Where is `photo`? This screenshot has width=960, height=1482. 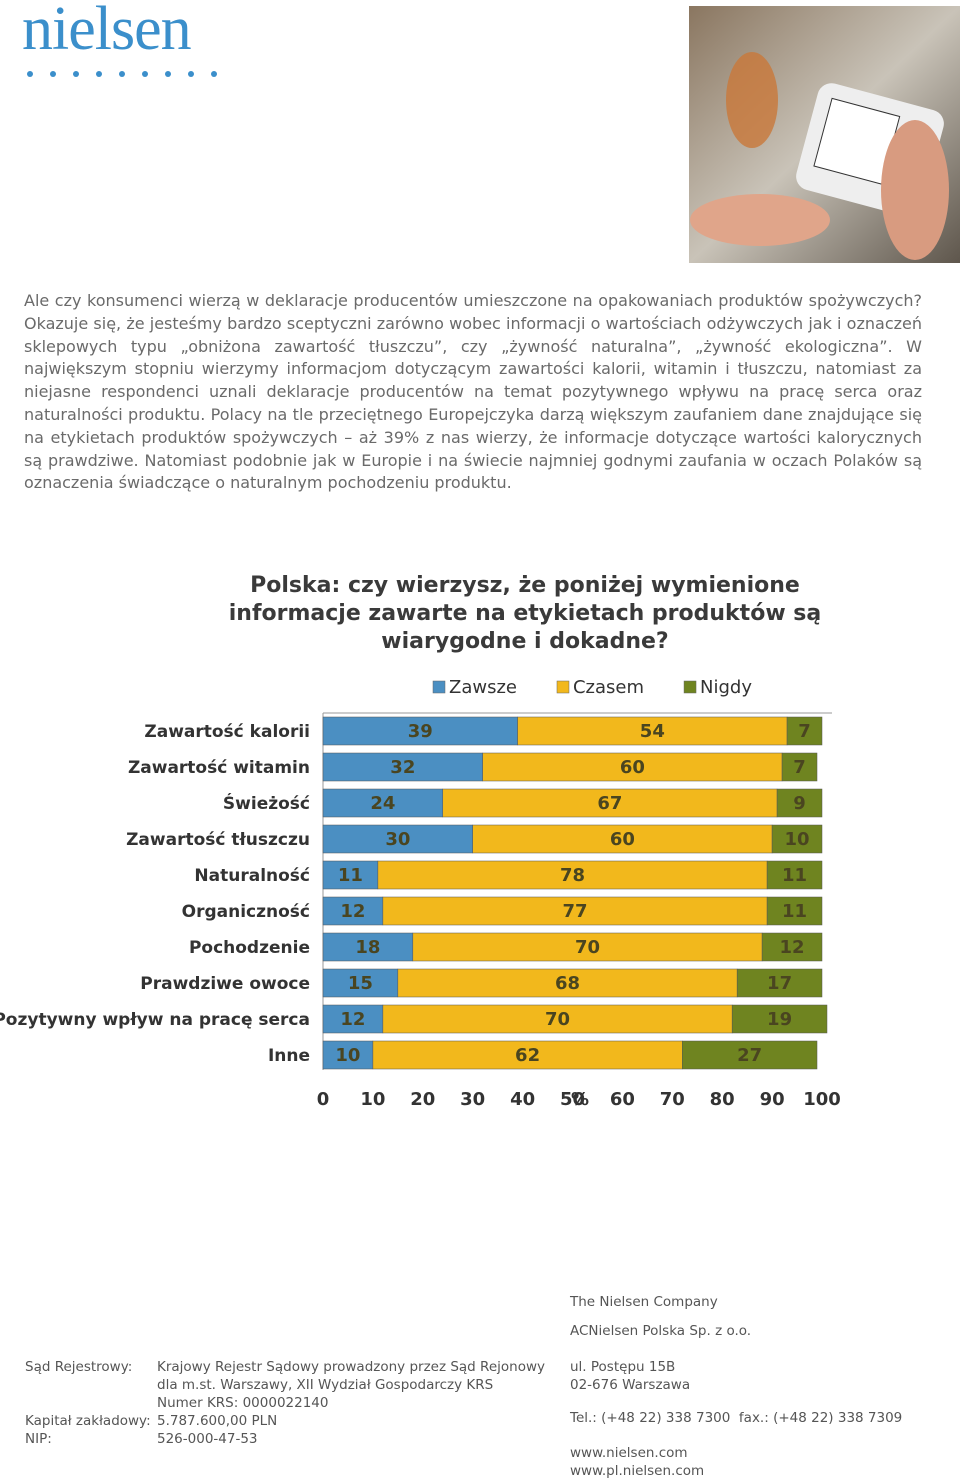 photo is located at coordinates (824, 134).